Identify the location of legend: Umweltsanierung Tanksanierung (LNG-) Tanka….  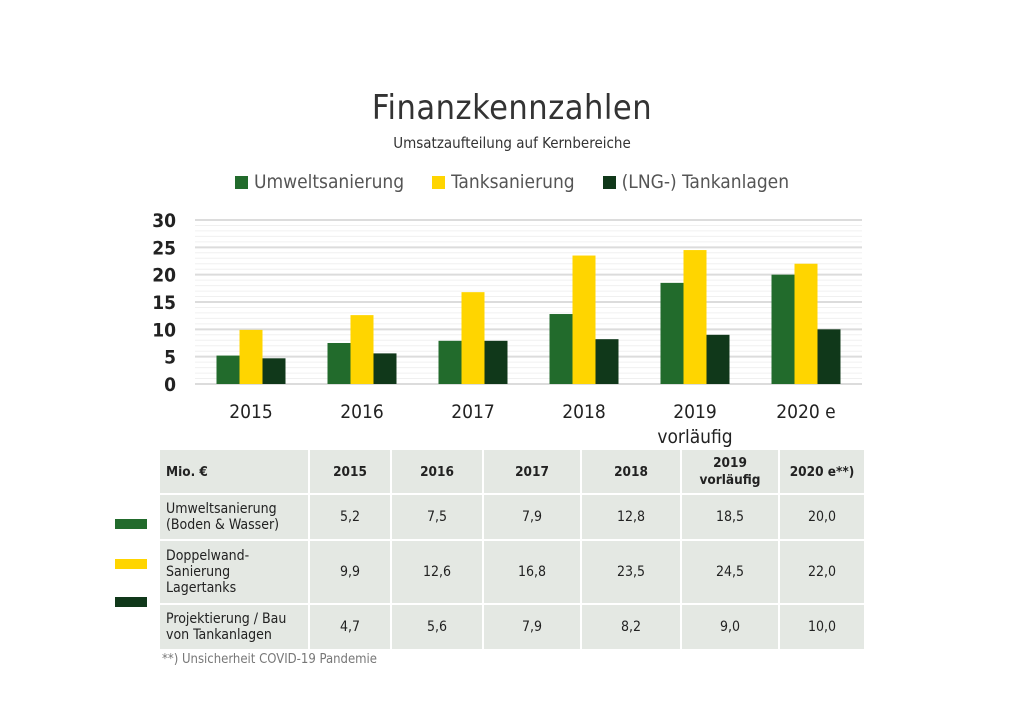
(512, 182).